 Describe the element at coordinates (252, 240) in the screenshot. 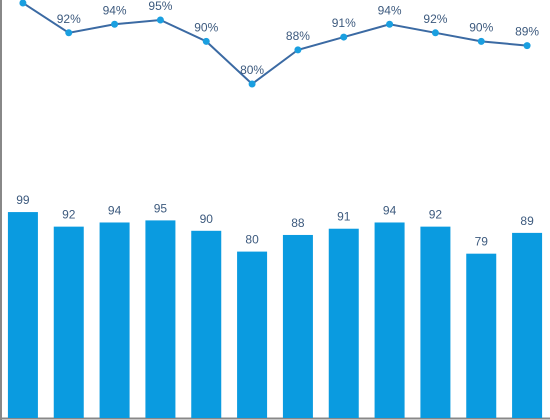

I see `bar-value-label: 80` at that location.